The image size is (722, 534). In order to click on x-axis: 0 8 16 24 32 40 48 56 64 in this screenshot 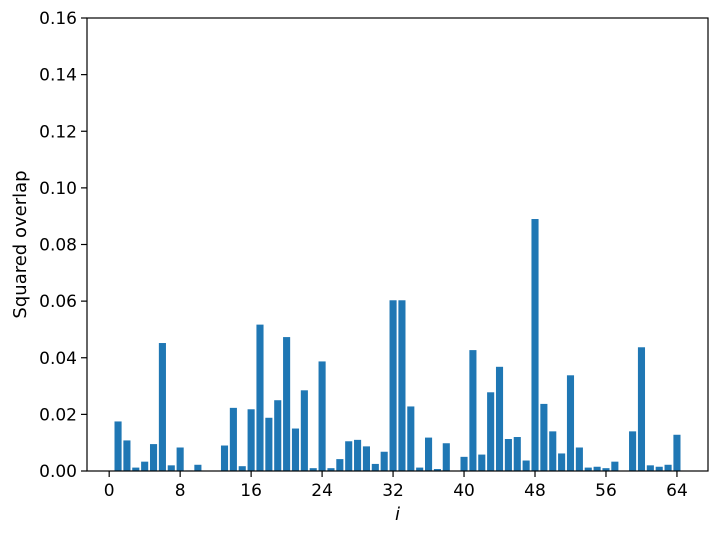, I will do `click(396, 486)`.